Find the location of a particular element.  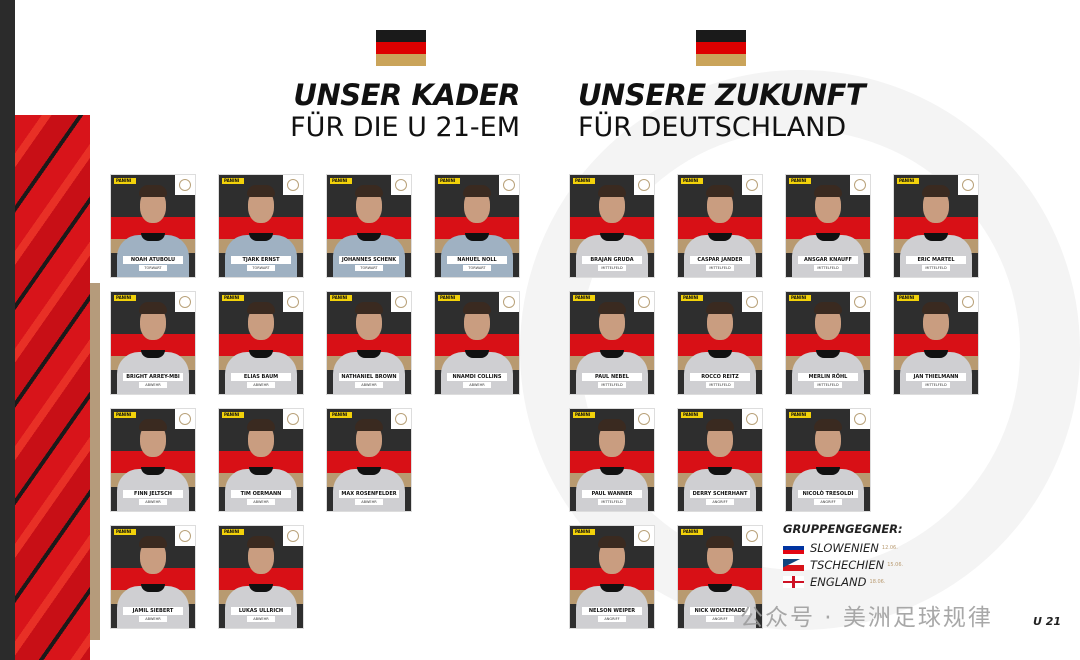

player-sticker: PANINI PAUL WANNER MITTELFELD is located at coordinates (612, 460).